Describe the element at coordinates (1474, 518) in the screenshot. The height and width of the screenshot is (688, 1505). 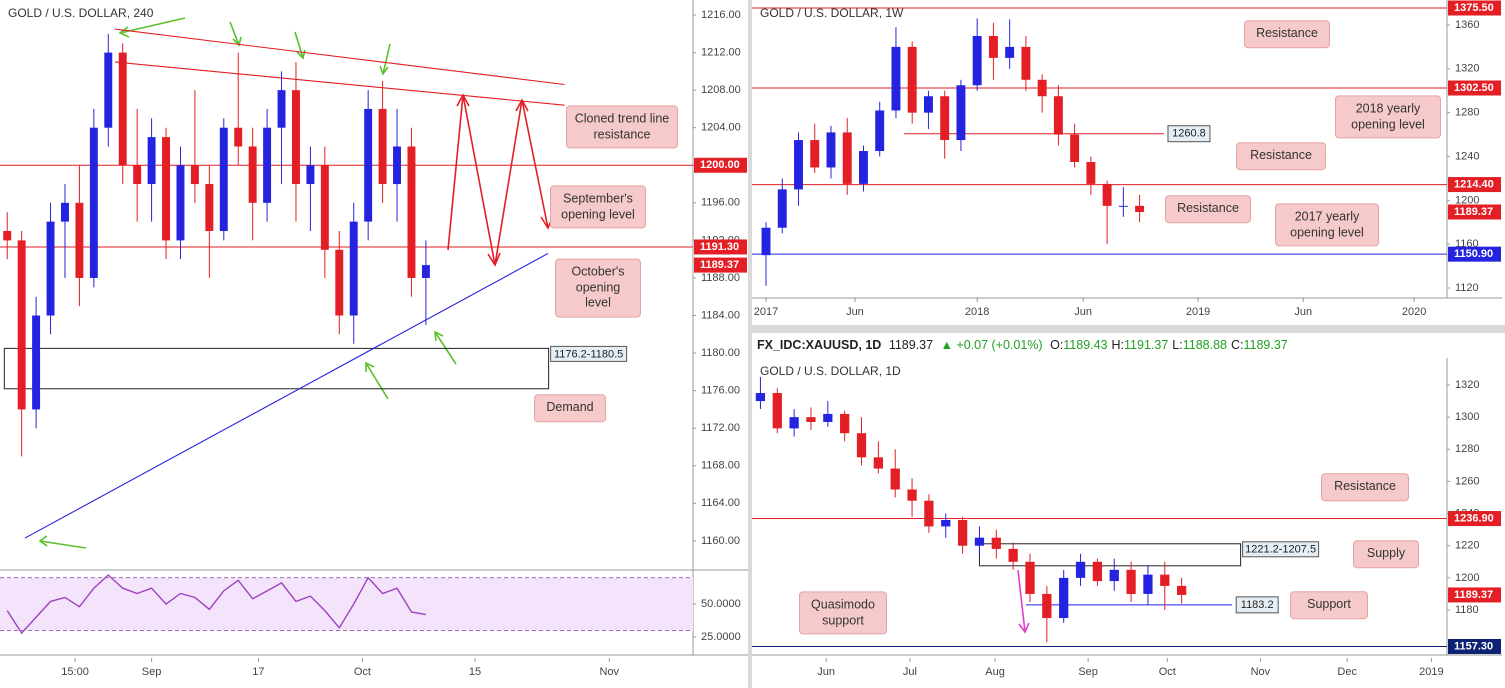
I see `price-tag-label: 1236.90` at that location.